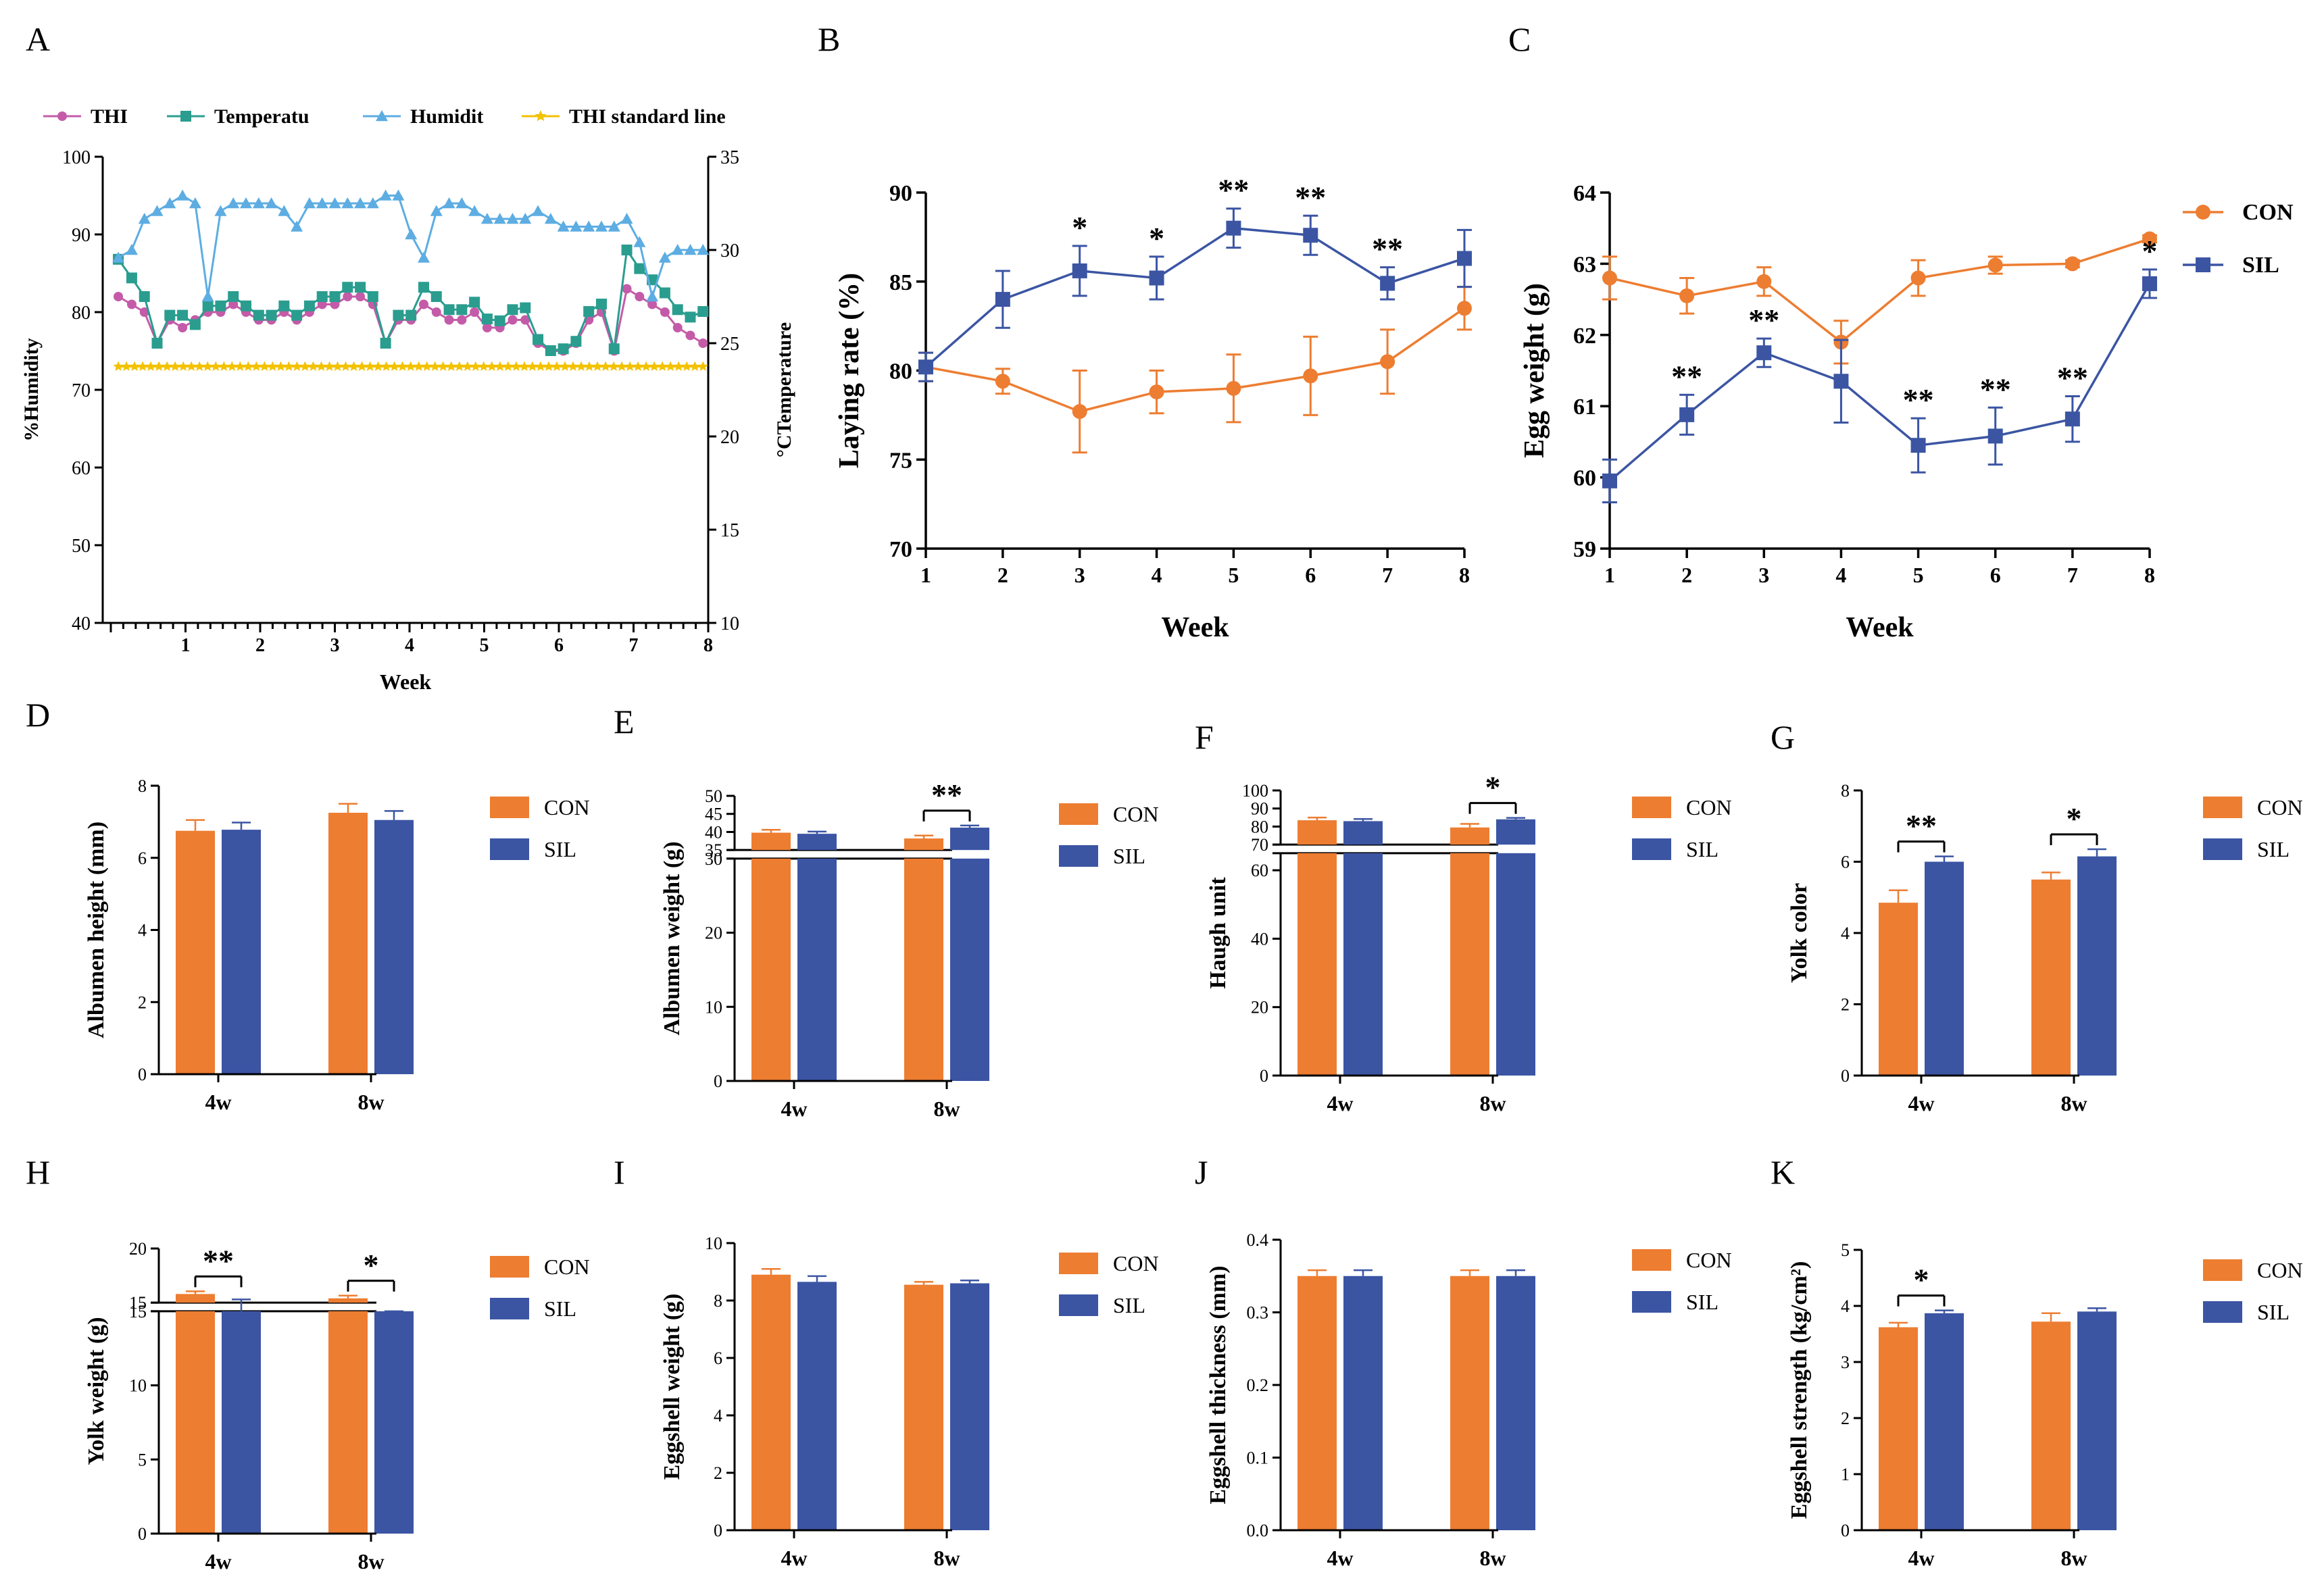 This screenshot has height=1589, width=2324. Describe the element at coordinates (1845, 1362) in the screenshot. I see `y-tick-label: 3` at that location.